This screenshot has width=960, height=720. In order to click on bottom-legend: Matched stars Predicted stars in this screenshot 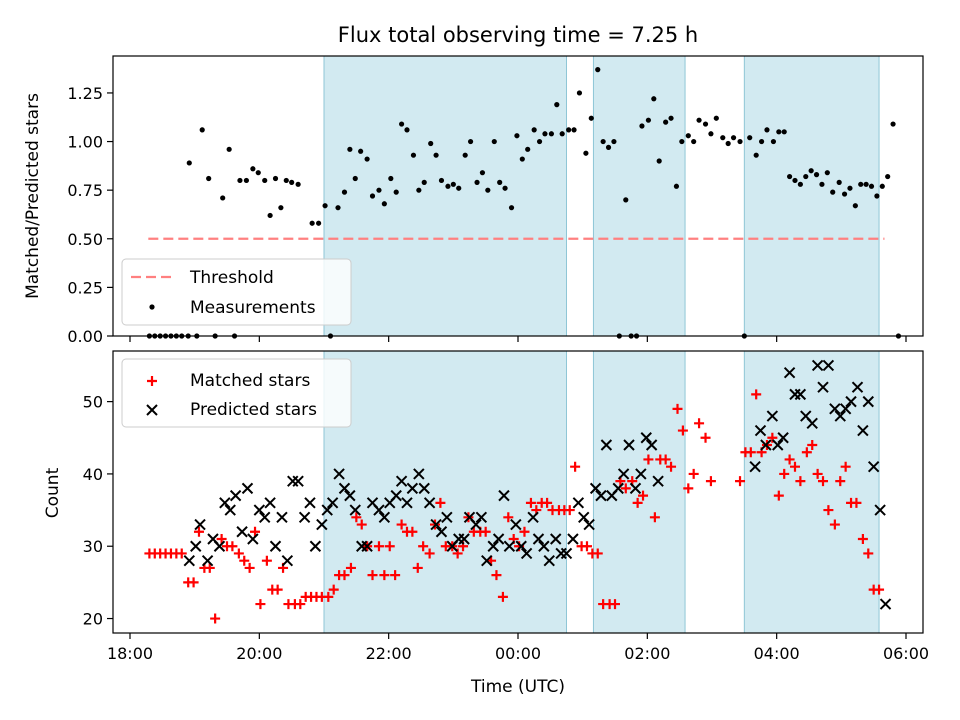, I will do `click(236, 393)`.